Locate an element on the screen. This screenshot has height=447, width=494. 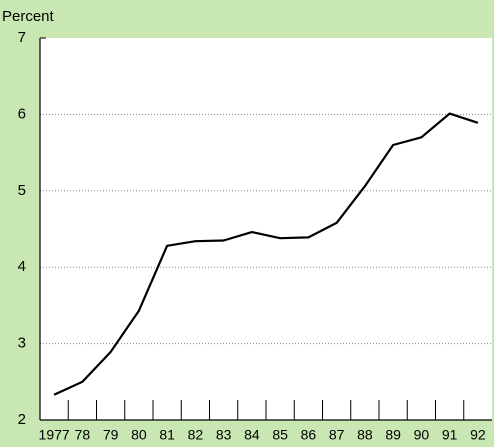
x-tick-label: 1977 is located at coordinates (54, 435).